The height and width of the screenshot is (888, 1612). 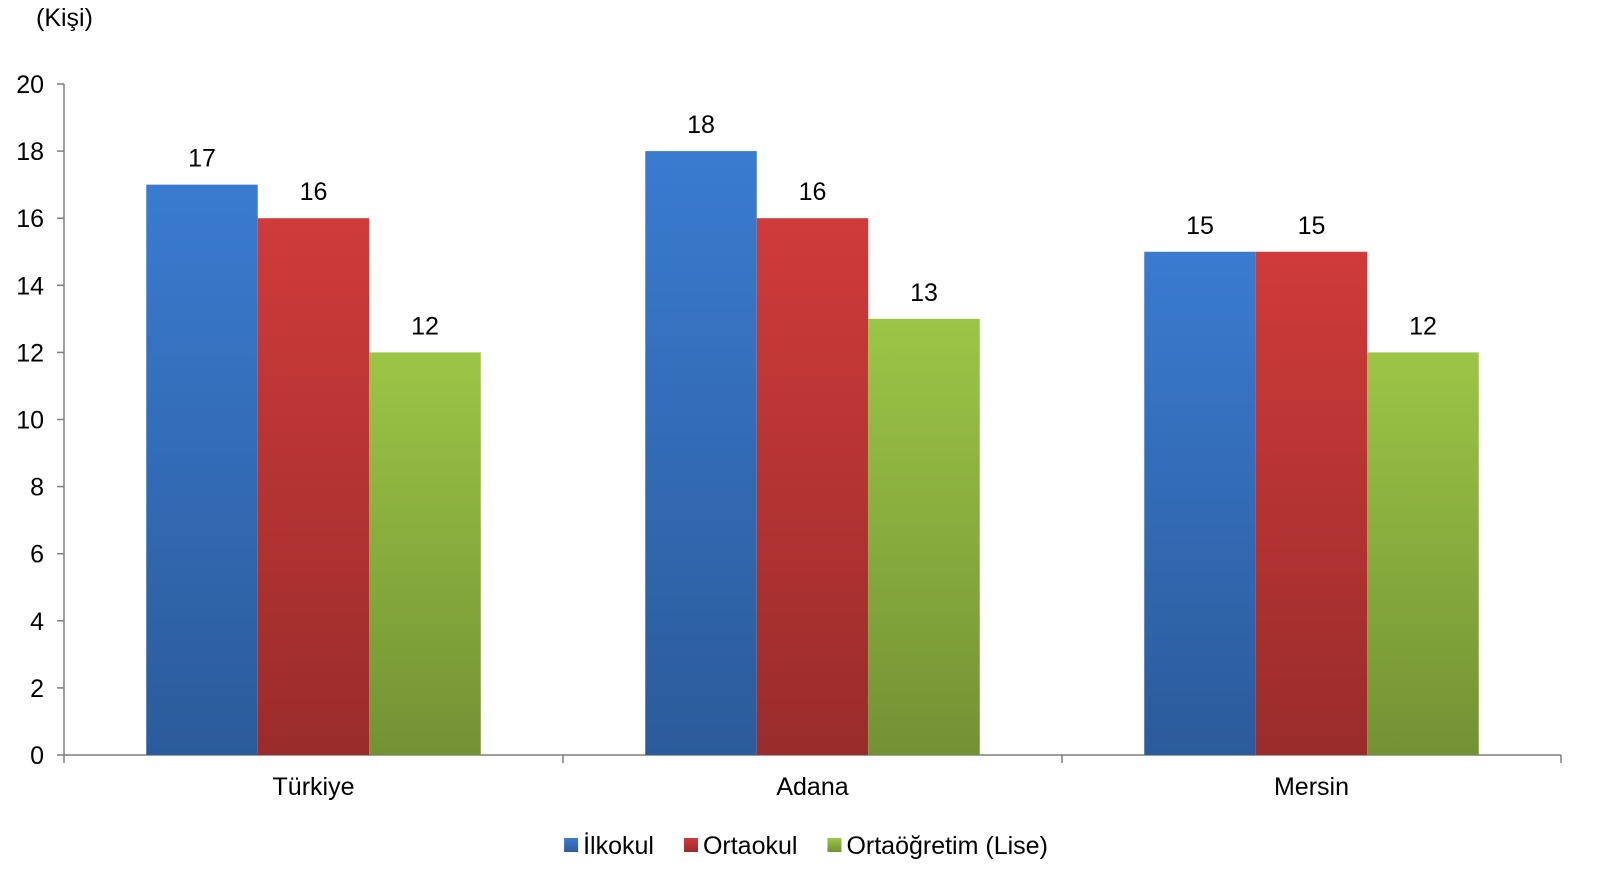 What do you see at coordinates (1311, 787) in the screenshot?
I see `x-category-label: Mersin` at bounding box center [1311, 787].